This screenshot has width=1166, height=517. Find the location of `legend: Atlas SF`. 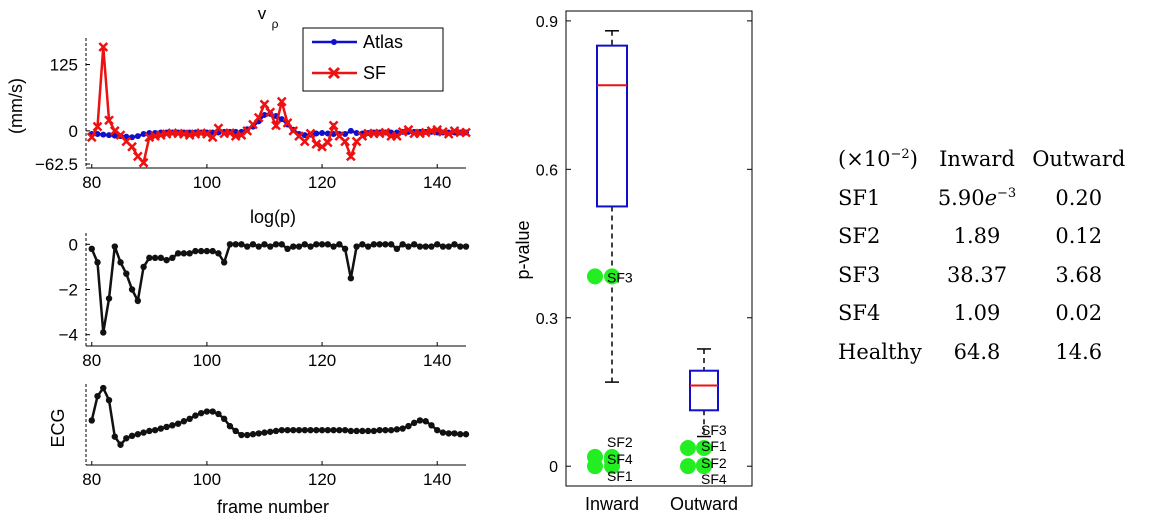

legend: Atlas SF is located at coordinates (373, 59).